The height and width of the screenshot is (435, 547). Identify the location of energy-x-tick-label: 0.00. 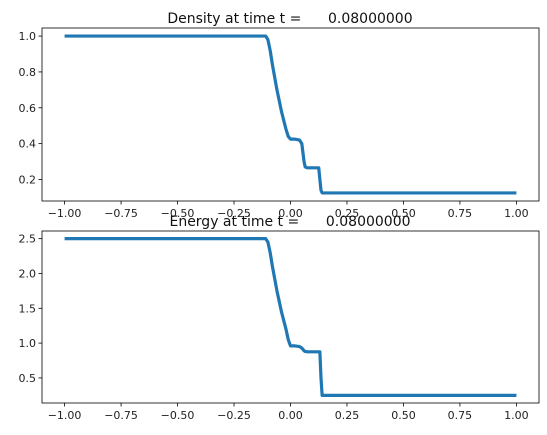
(290, 415).